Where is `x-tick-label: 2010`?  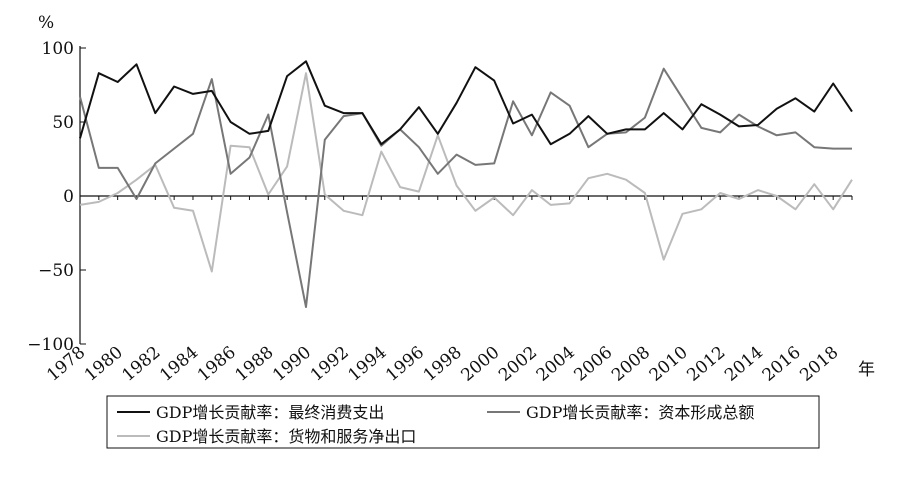
x-tick-label: 2010 is located at coordinates (669, 364).